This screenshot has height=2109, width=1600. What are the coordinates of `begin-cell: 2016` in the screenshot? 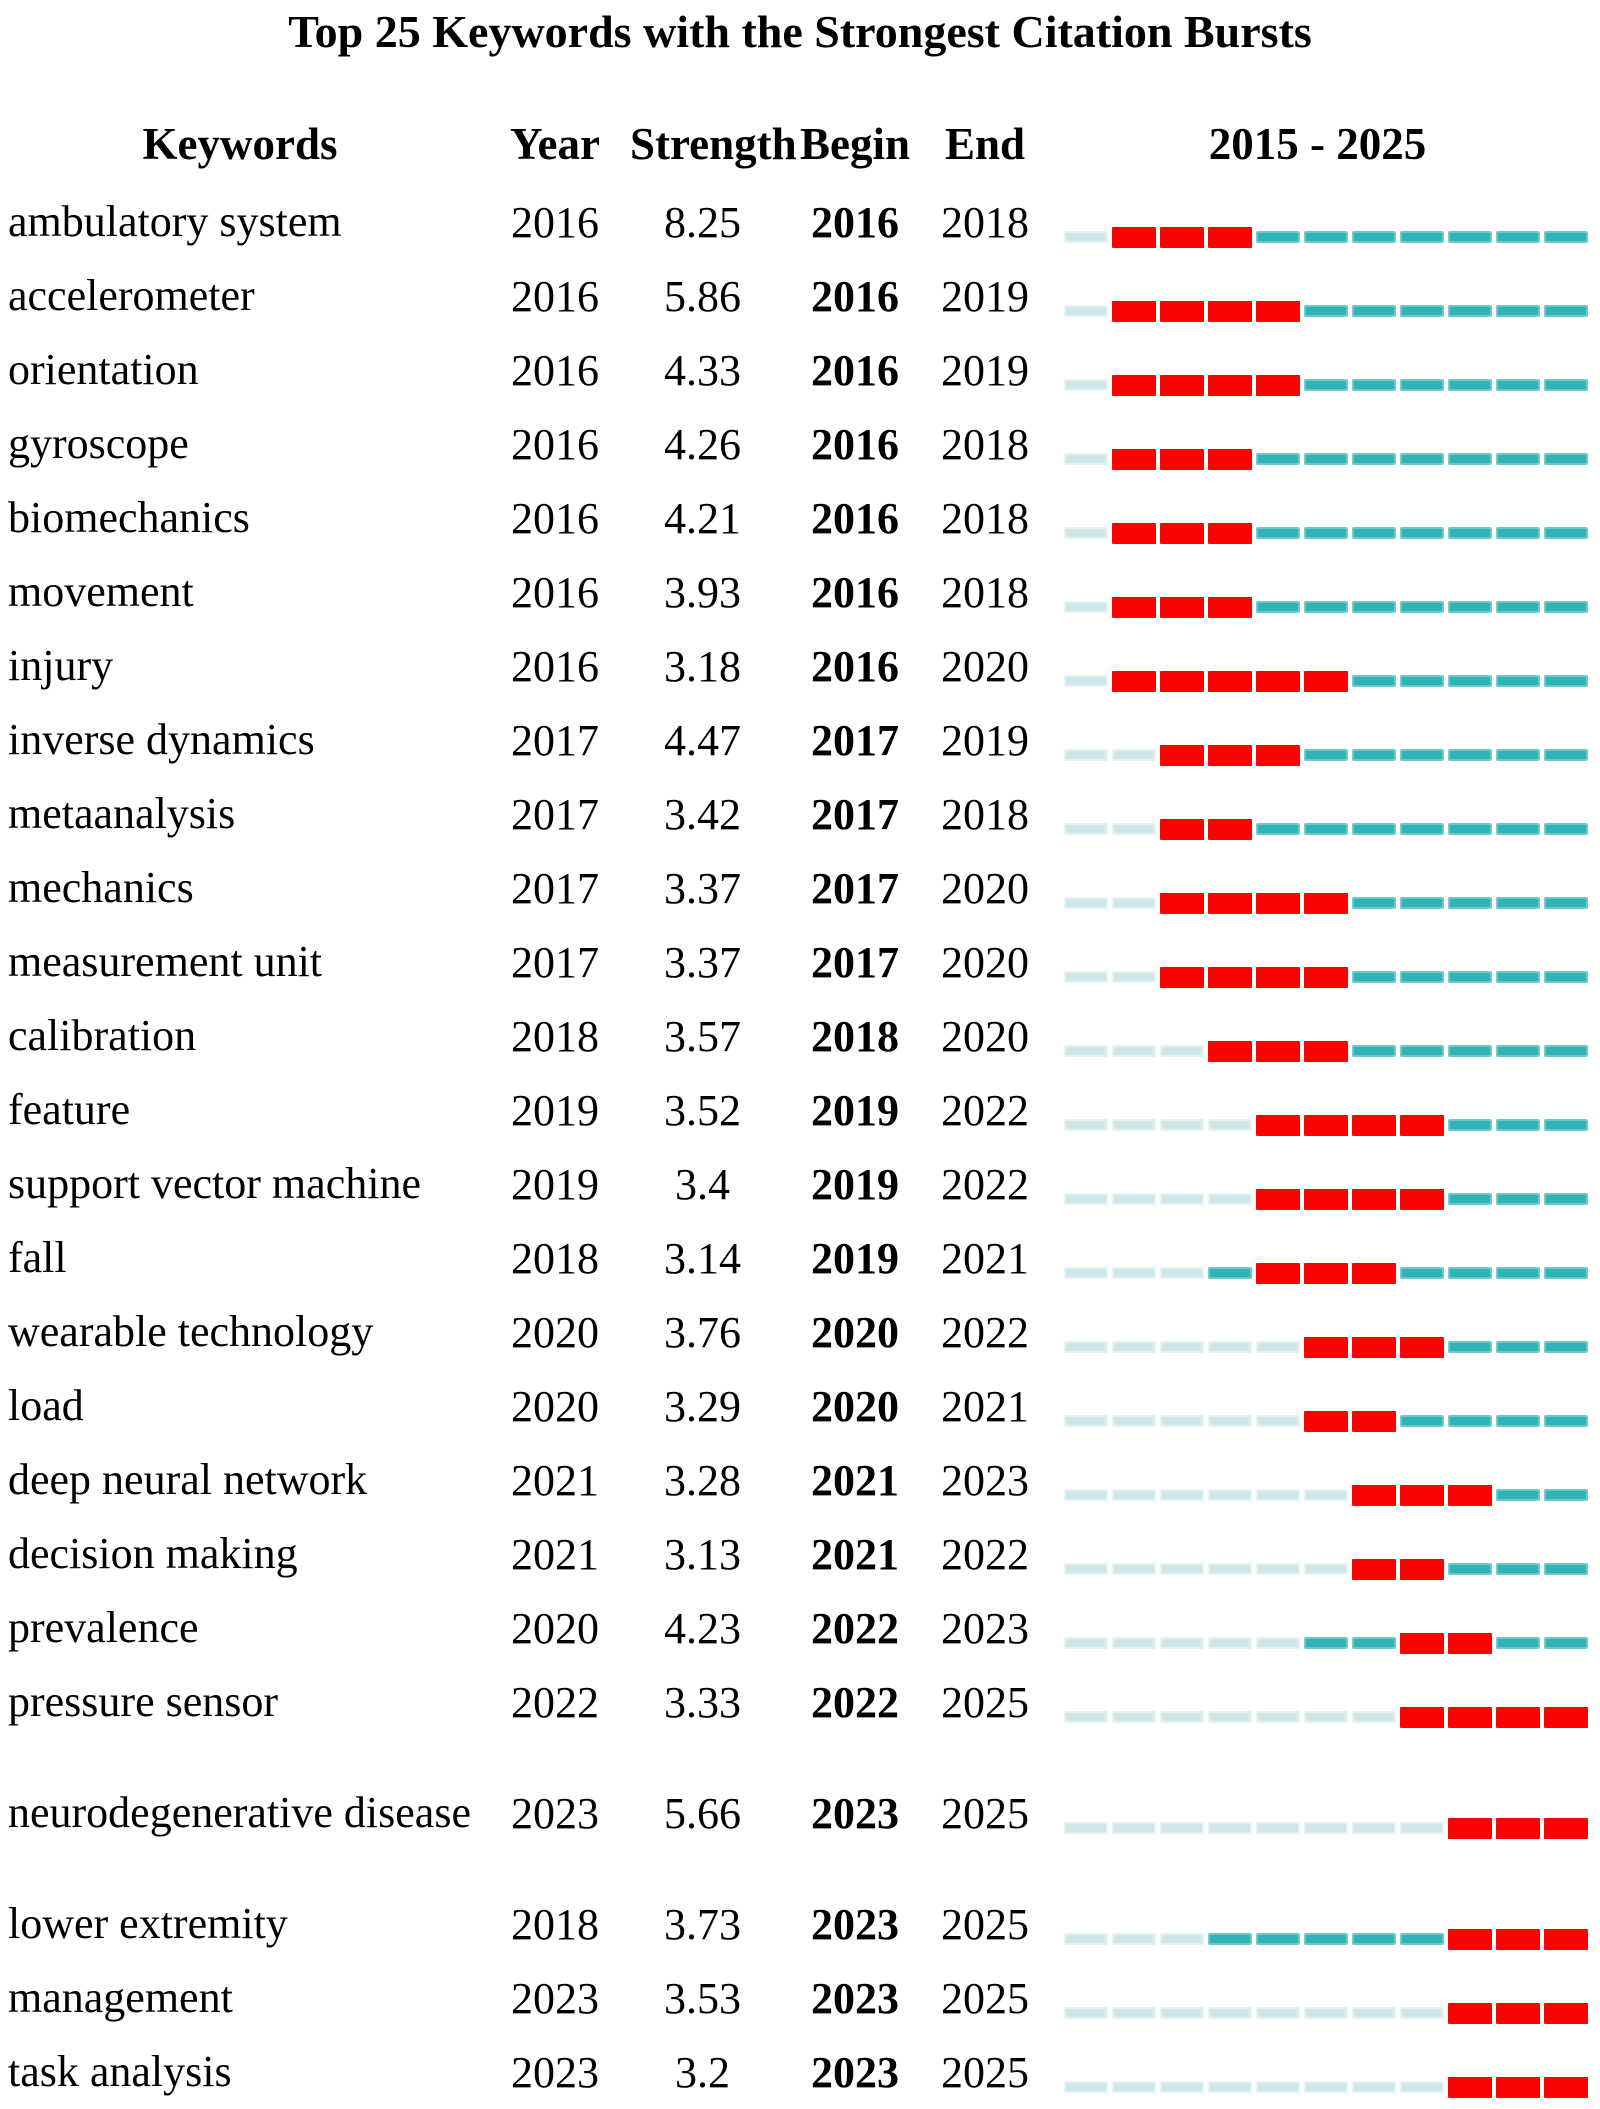 It's located at (855, 666).